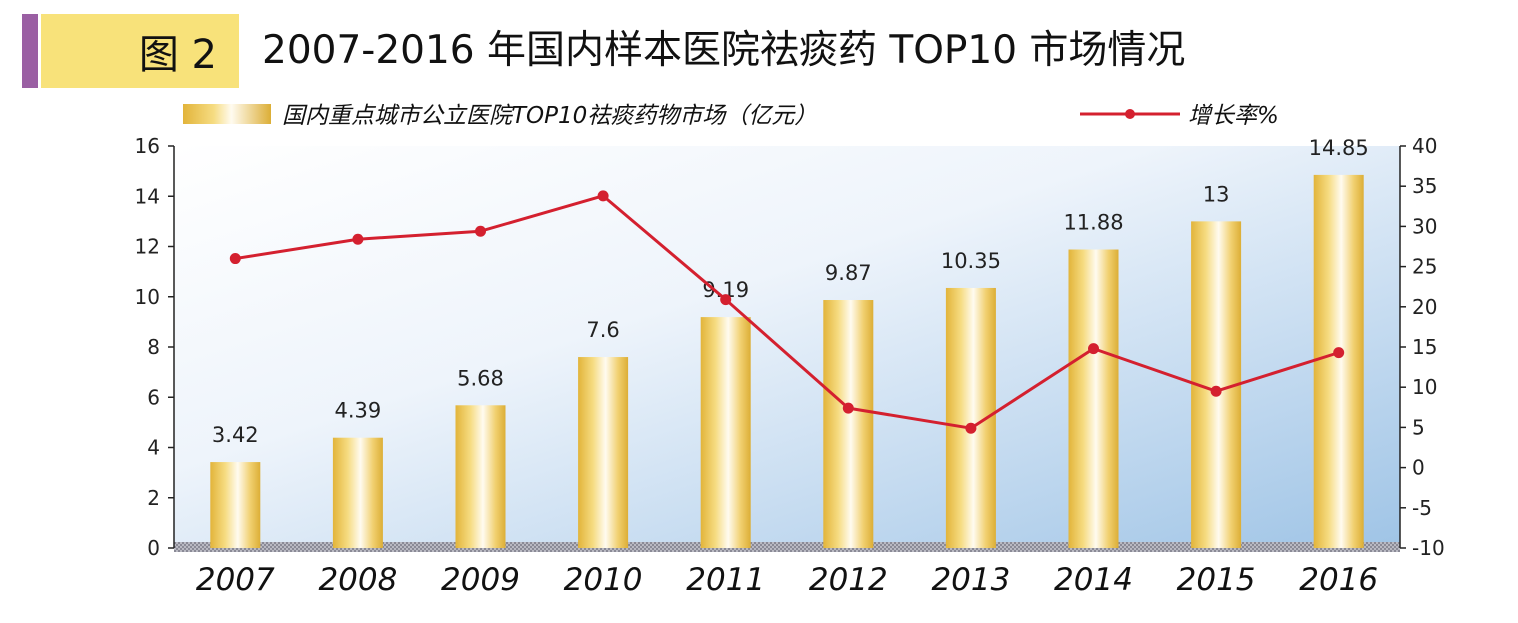 Image resolution: width=1518 pixels, height=623 pixels. What do you see at coordinates (1338, 580) in the screenshot?
I see `x-tick-label: 2016` at bounding box center [1338, 580].